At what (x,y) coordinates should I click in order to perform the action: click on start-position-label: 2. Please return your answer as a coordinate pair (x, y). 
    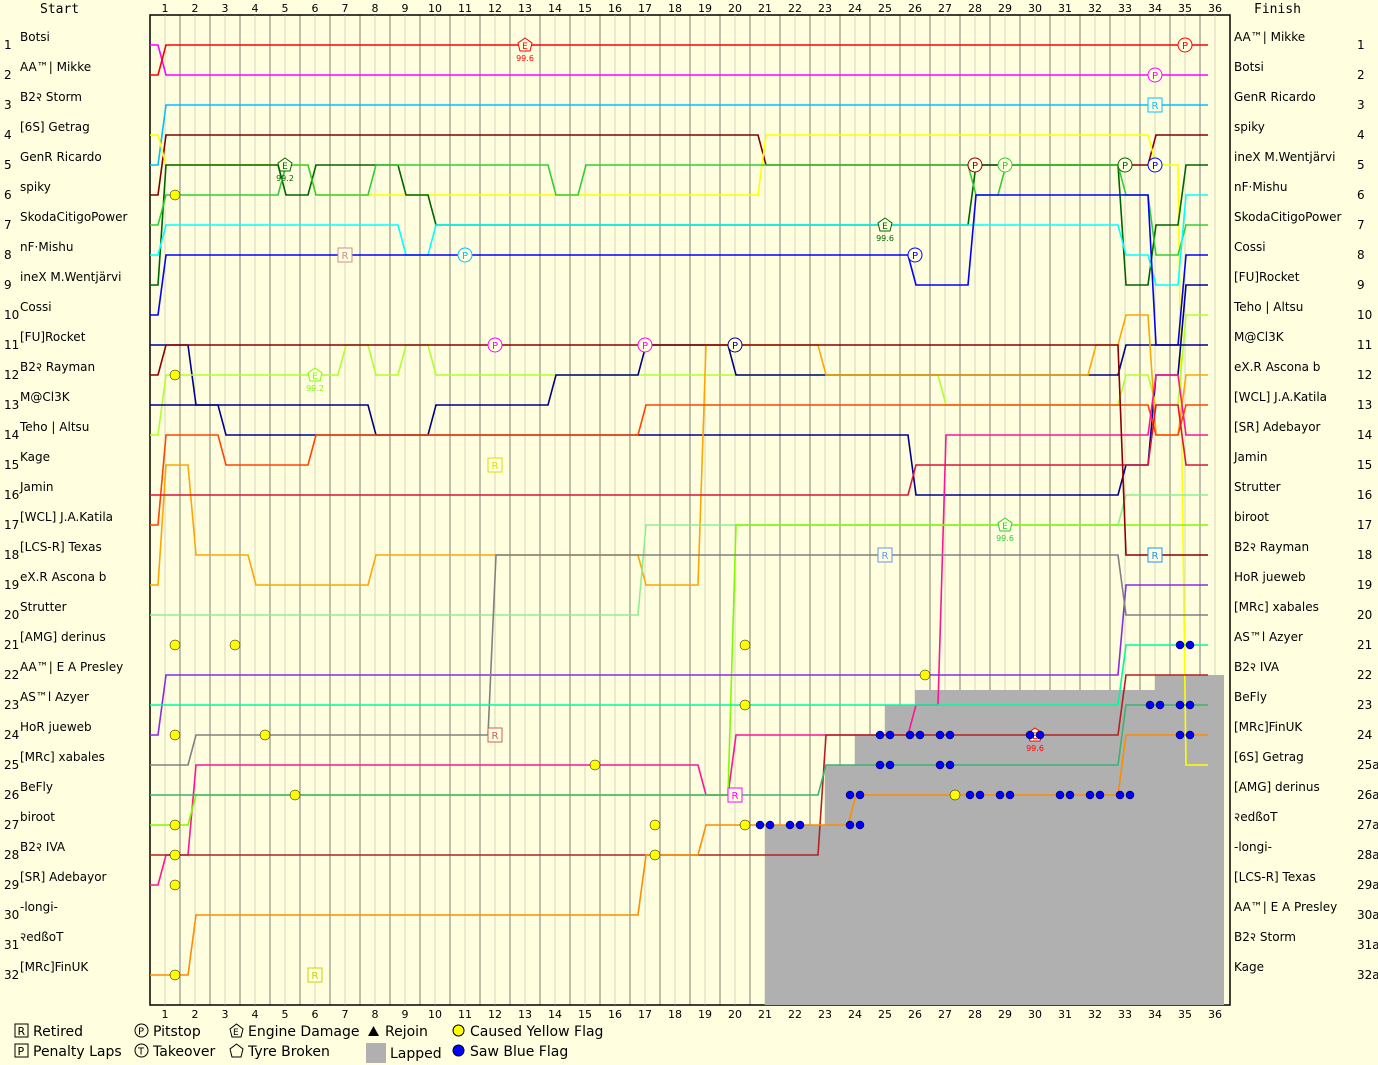
    Looking at the image, I should click on (8, 75).